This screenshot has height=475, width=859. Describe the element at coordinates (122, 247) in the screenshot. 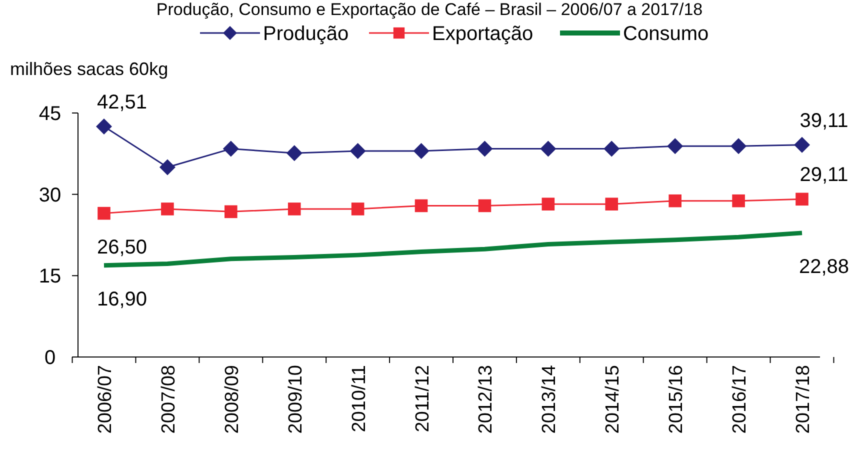

I see `data-label: 26,50` at that location.